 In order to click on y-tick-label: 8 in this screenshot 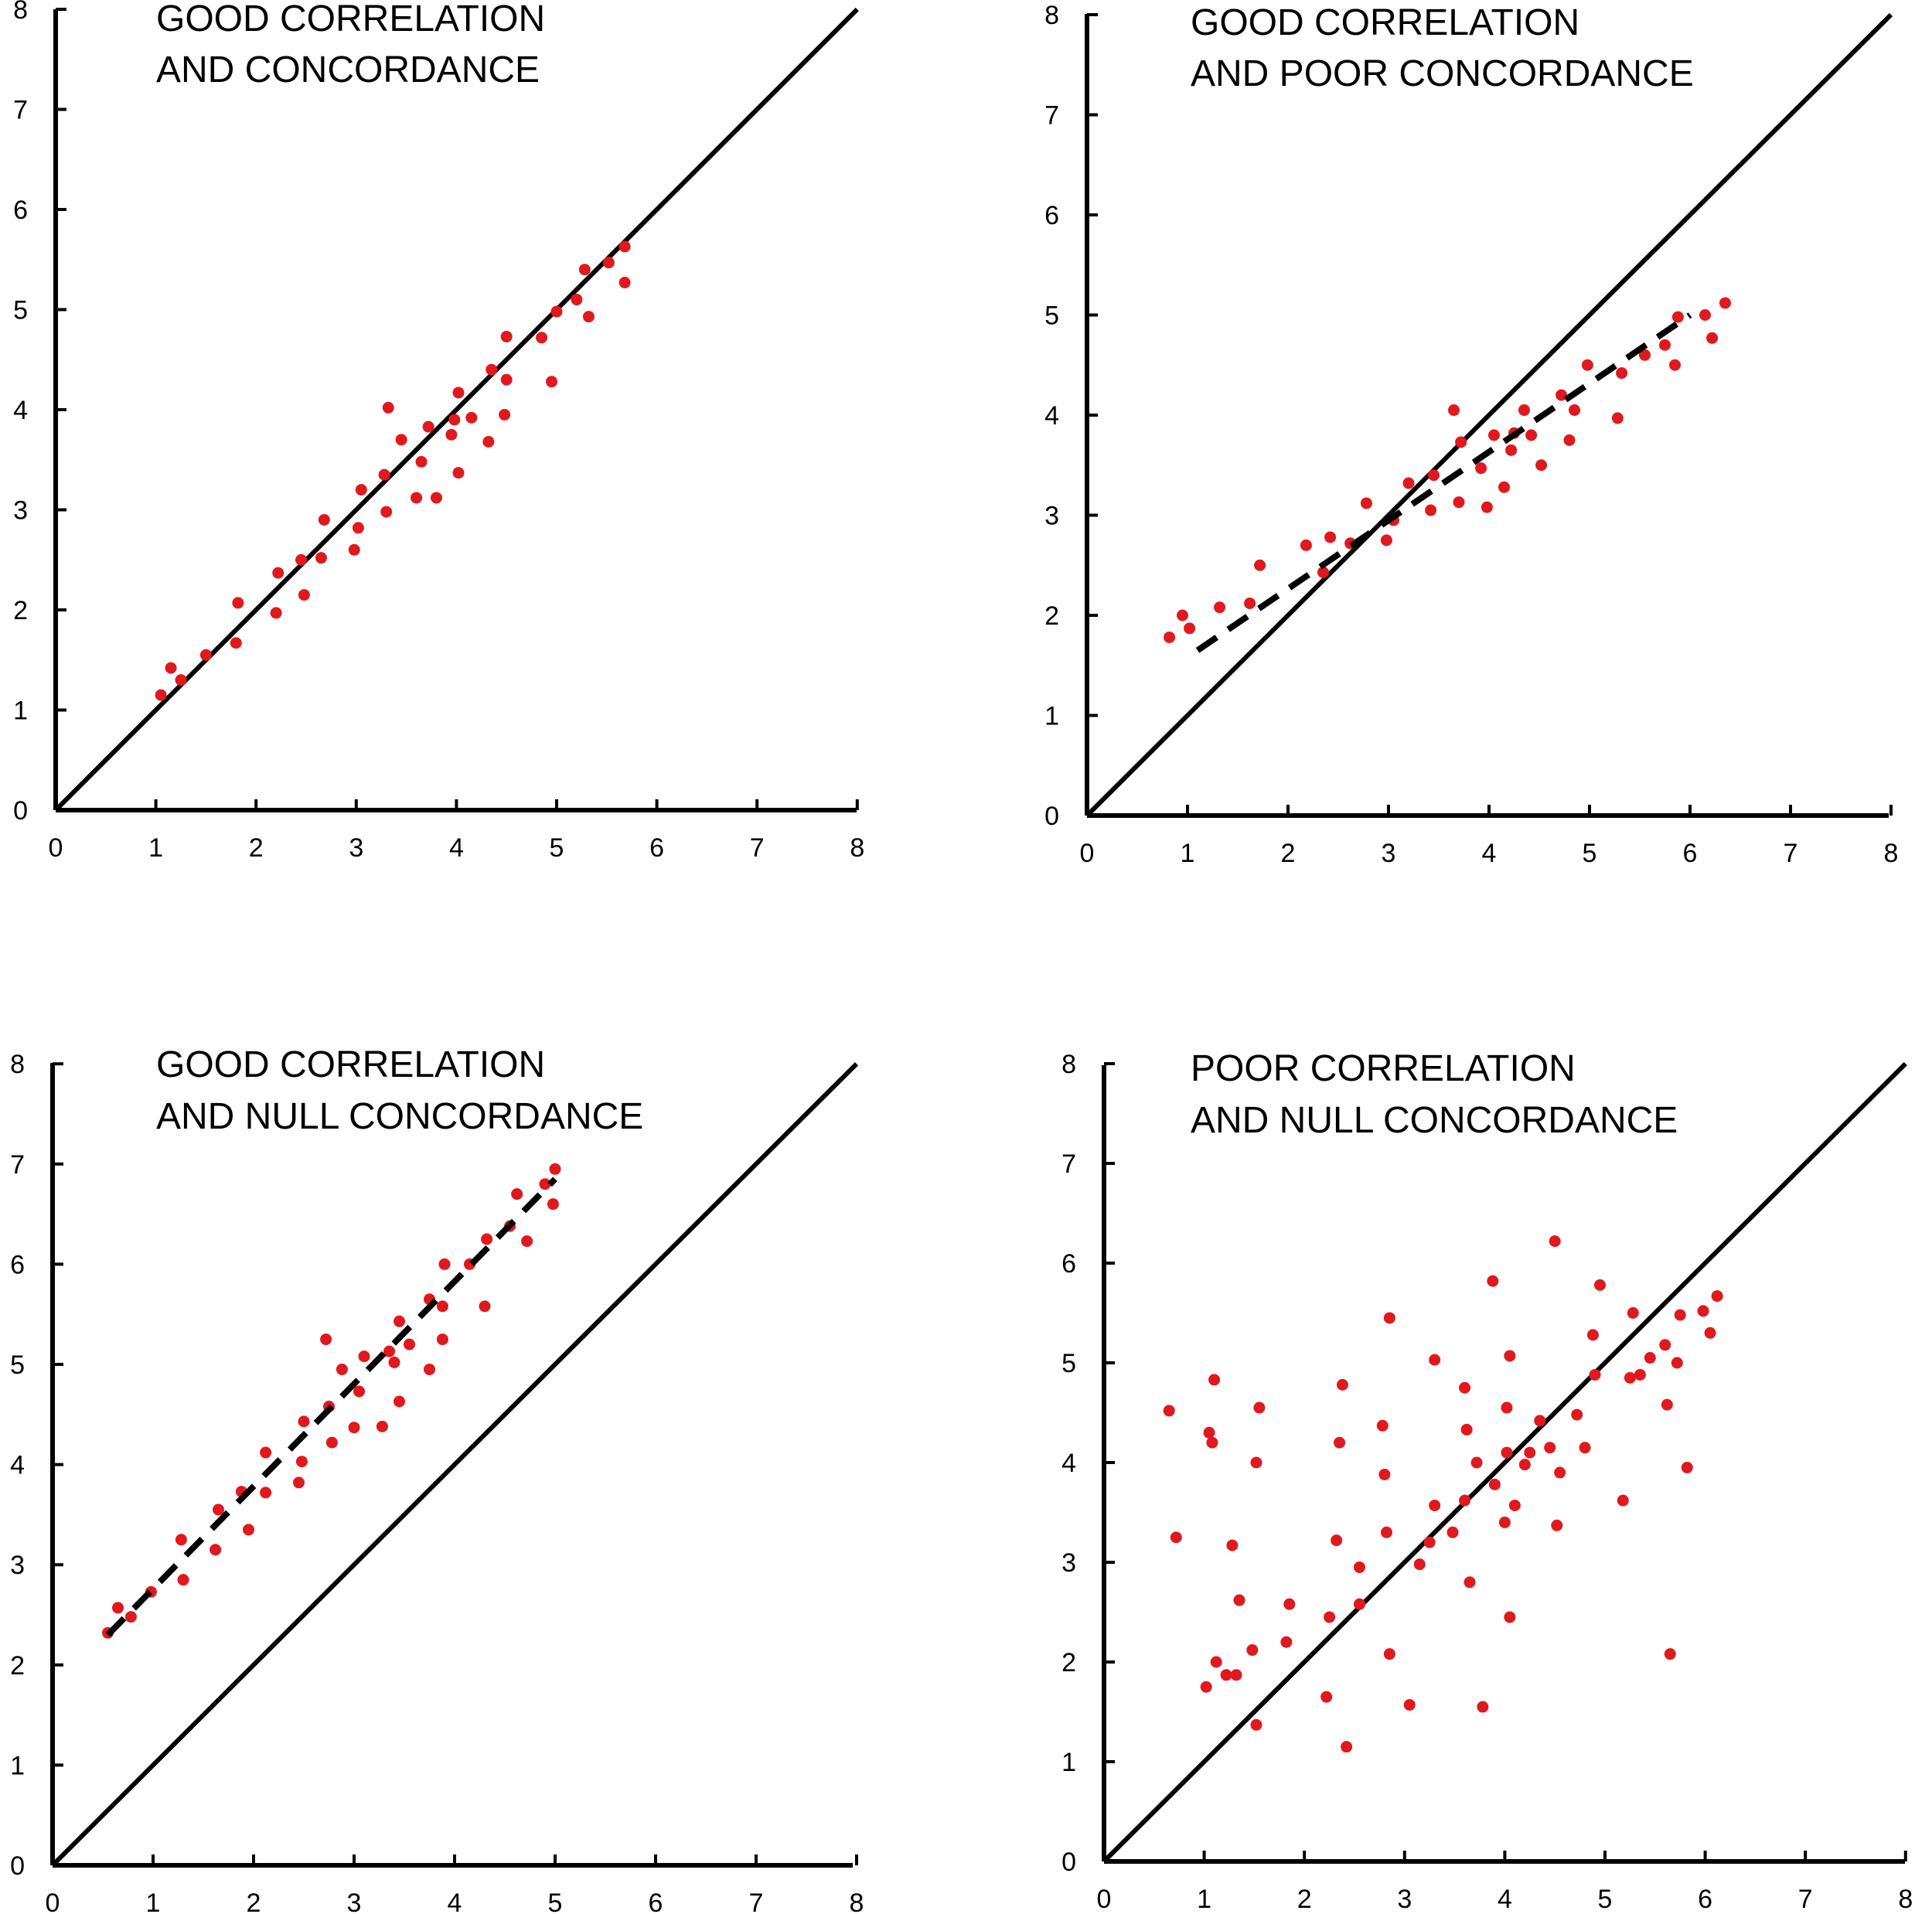, I will do `click(20, 12)`.